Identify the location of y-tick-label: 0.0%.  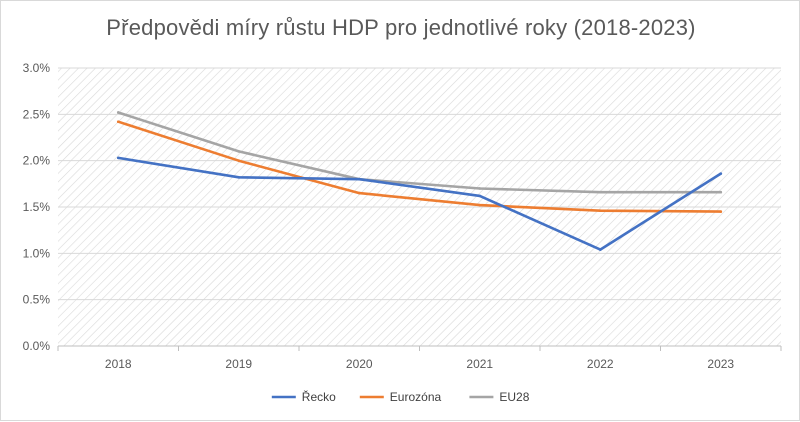
(37, 346).